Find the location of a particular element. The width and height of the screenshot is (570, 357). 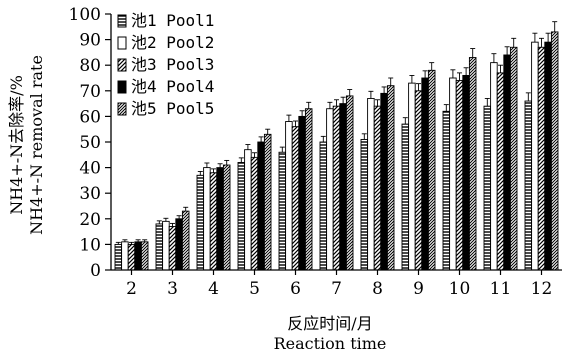

legend: 池1 Pool1 池2 Pool2 池3 Pool3 池4 Pool4 池5 Pool5 is located at coordinates (165, 64).